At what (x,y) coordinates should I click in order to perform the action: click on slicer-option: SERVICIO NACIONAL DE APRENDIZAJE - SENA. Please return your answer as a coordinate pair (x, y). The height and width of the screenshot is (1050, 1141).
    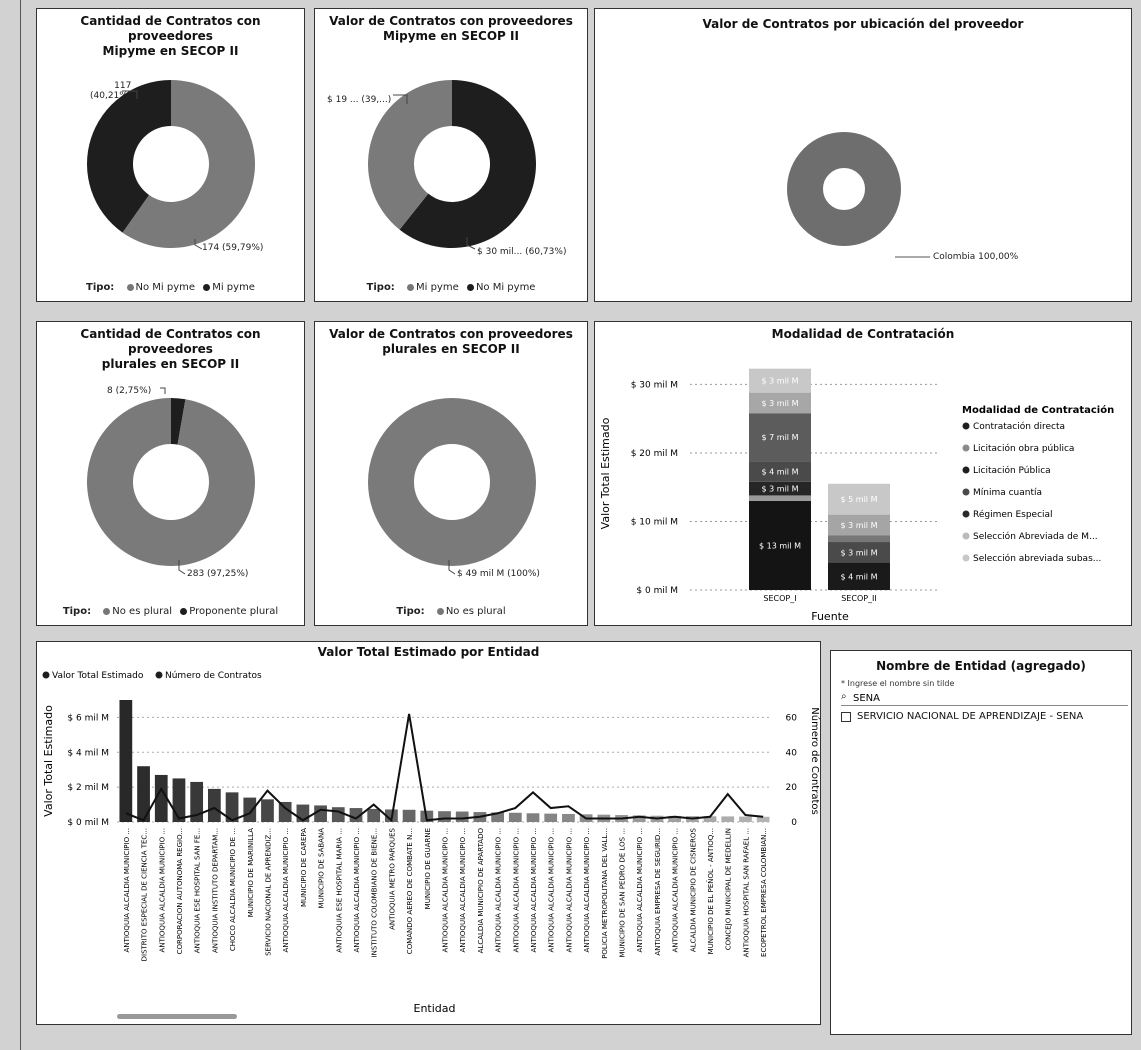
    Looking at the image, I should click on (962, 716).